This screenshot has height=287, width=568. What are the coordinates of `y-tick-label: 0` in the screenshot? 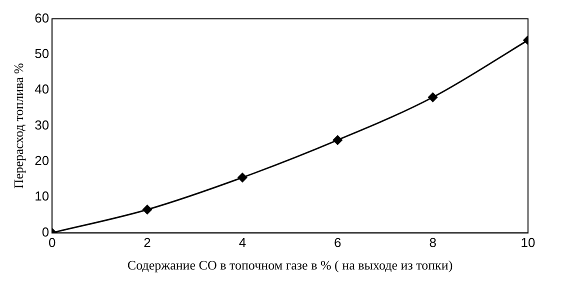 It's located at (46, 232).